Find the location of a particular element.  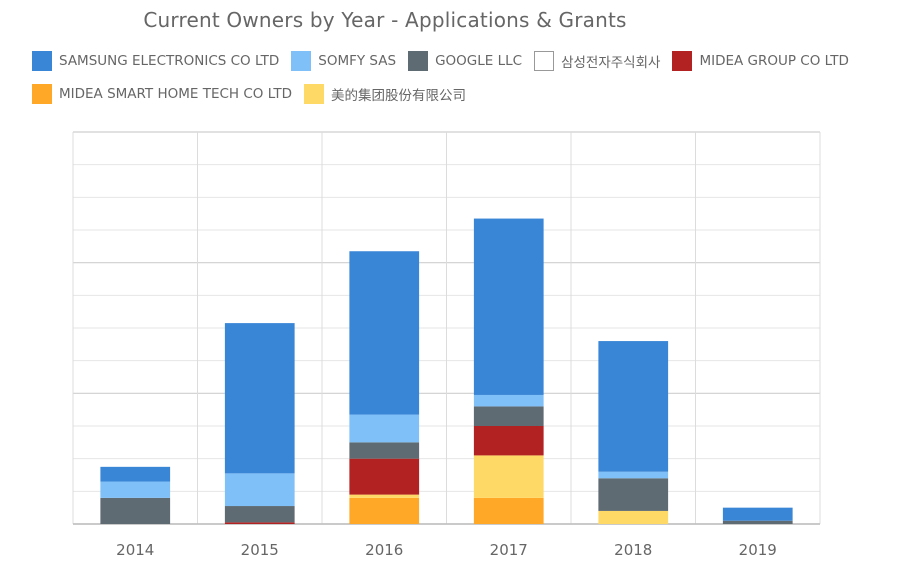

x-tick-label-2016: 2016 is located at coordinates (384, 550).